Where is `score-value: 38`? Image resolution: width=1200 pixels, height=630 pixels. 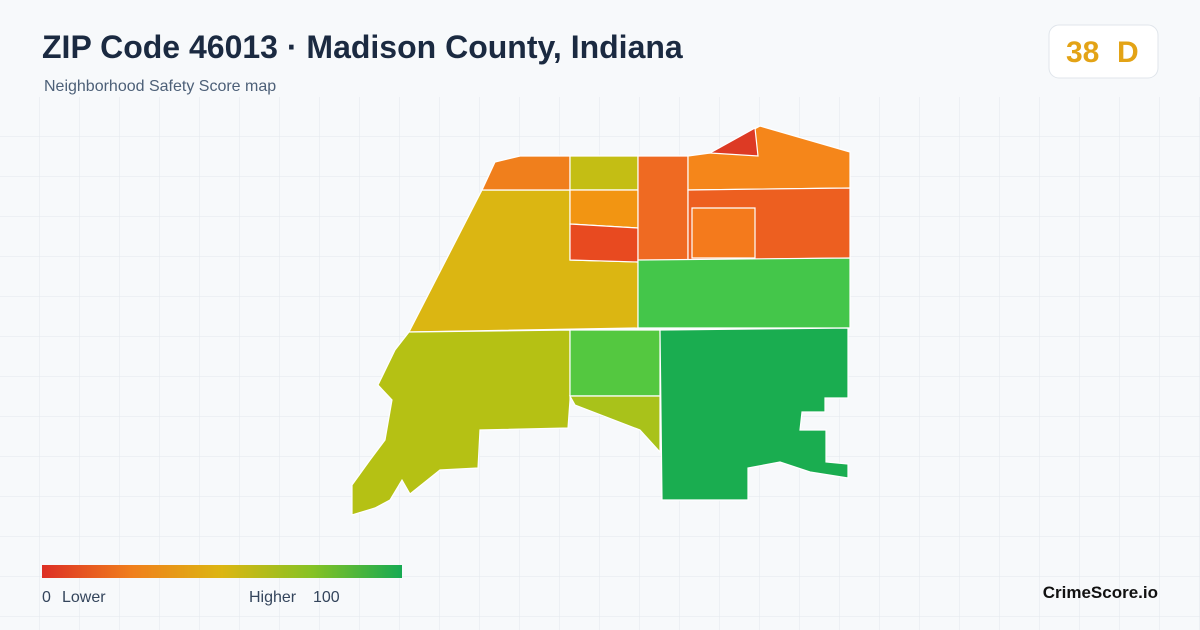
score-value: 38 is located at coordinates (1082, 52).